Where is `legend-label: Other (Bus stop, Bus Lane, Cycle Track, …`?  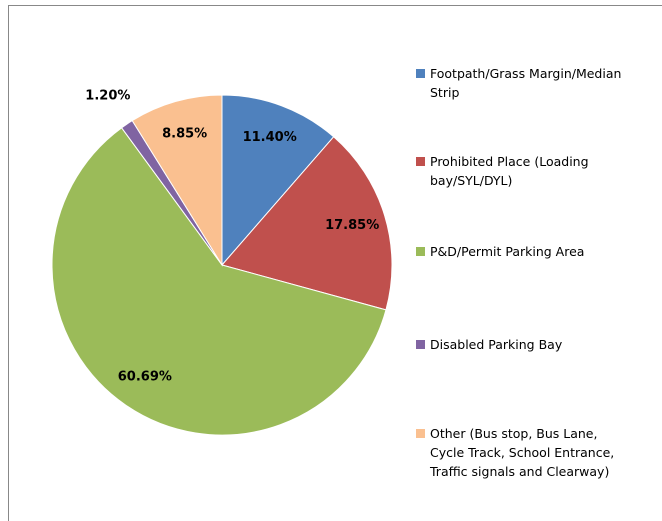 legend-label: Other (Bus stop, Bus Lane, Cycle Track, … is located at coordinates (522, 452).